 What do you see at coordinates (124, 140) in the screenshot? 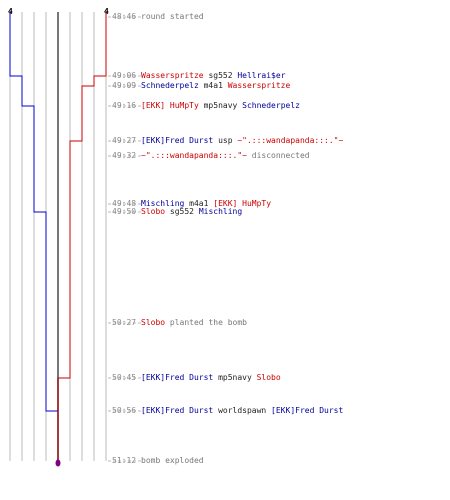
I see `event-time: 49:27` at bounding box center [124, 140].